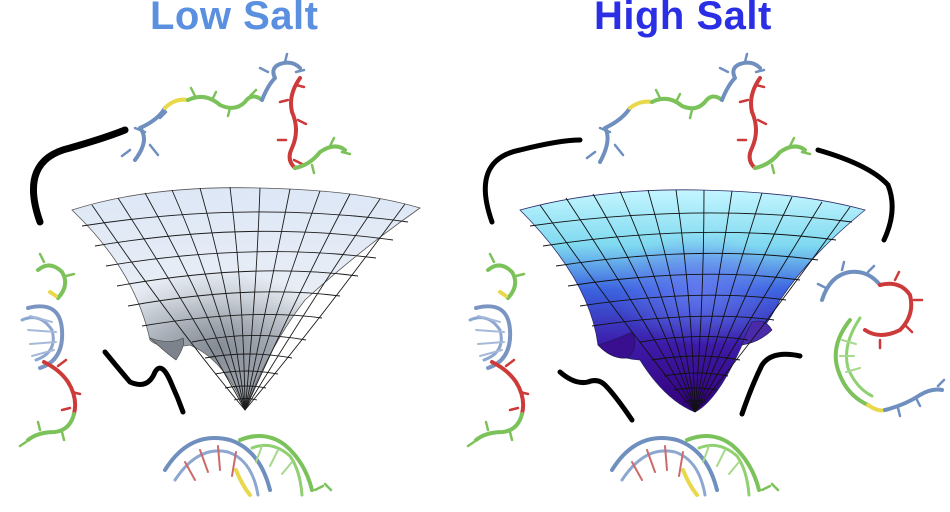 This screenshot has height=512, width=950. What do you see at coordinates (616, 345) in the screenshot?
I see `high-salt-left-basin` at bounding box center [616, 345].